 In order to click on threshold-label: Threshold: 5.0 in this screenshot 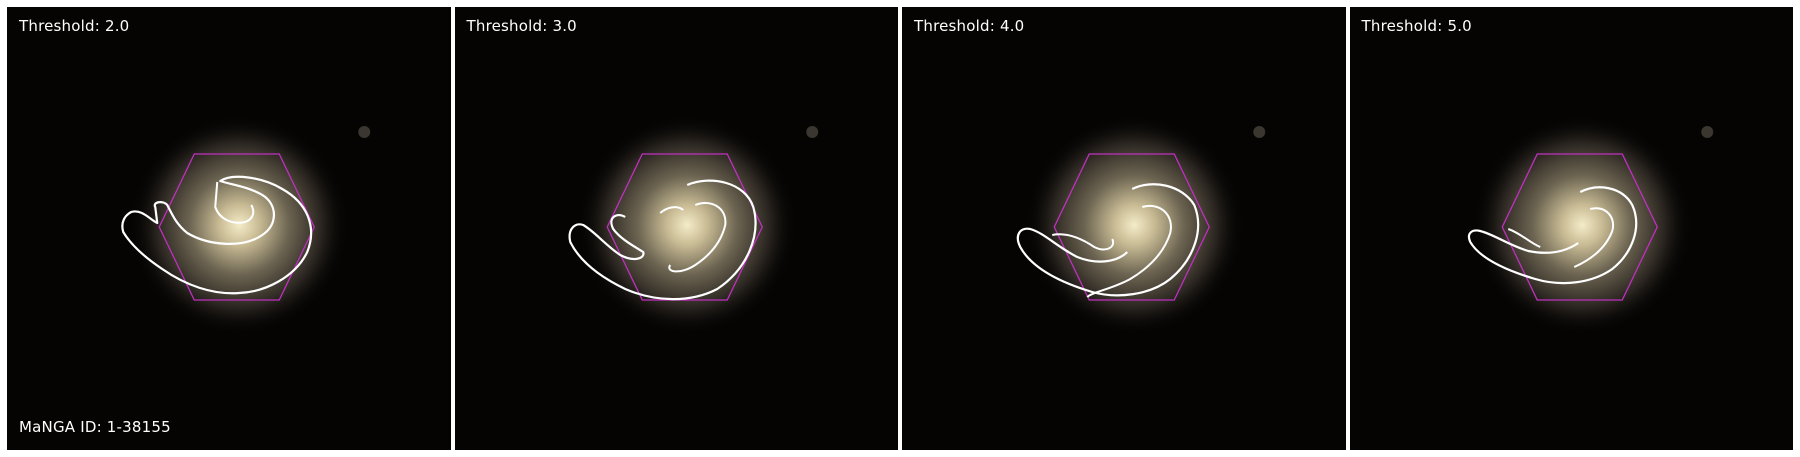, I will do `click(1416, 26)`.